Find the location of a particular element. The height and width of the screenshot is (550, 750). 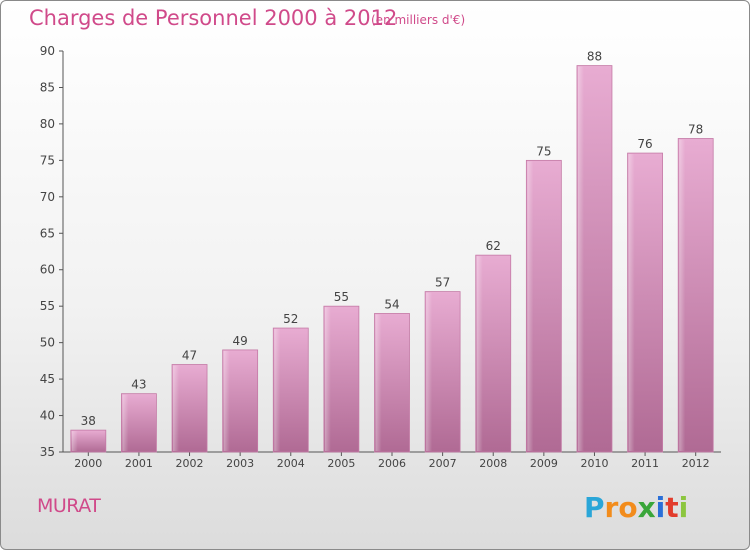

data-label: 75 is located at coordinates (543, 151).